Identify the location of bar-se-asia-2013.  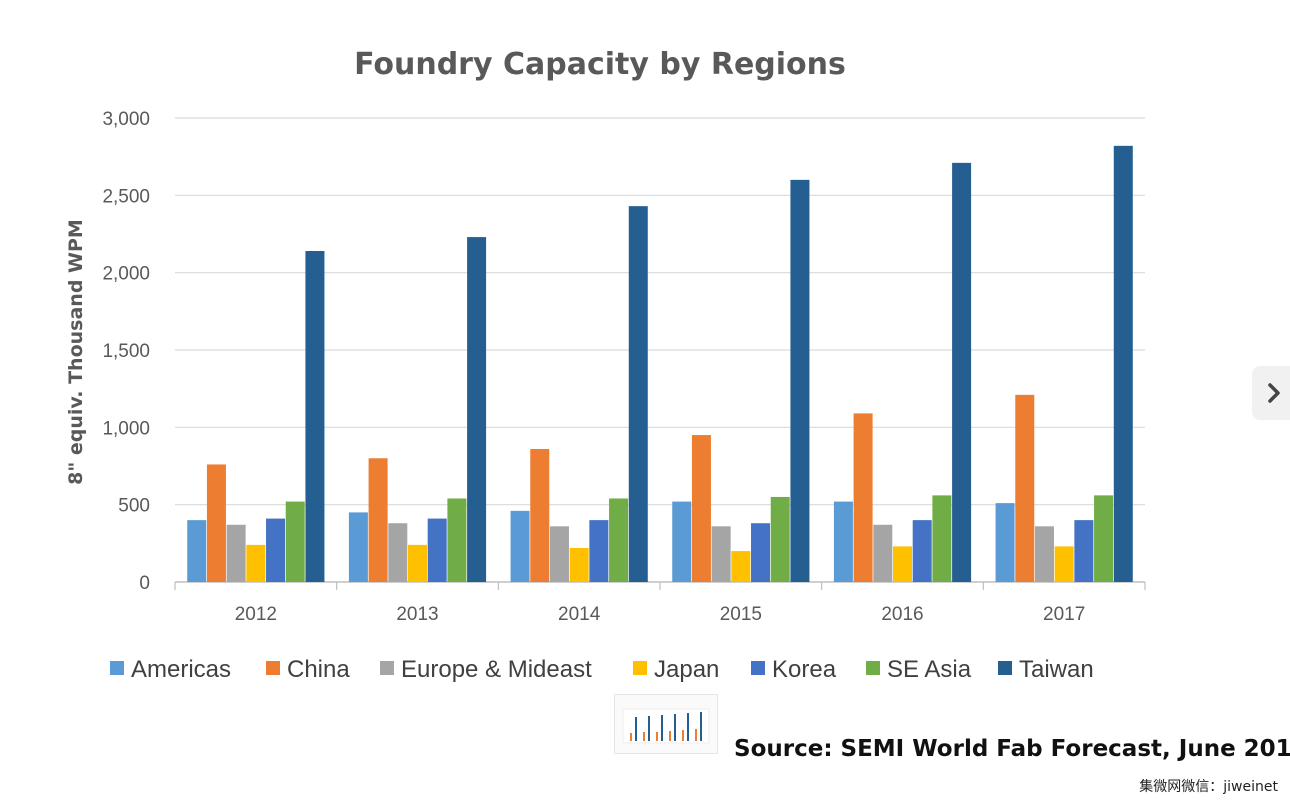
(457, 540).